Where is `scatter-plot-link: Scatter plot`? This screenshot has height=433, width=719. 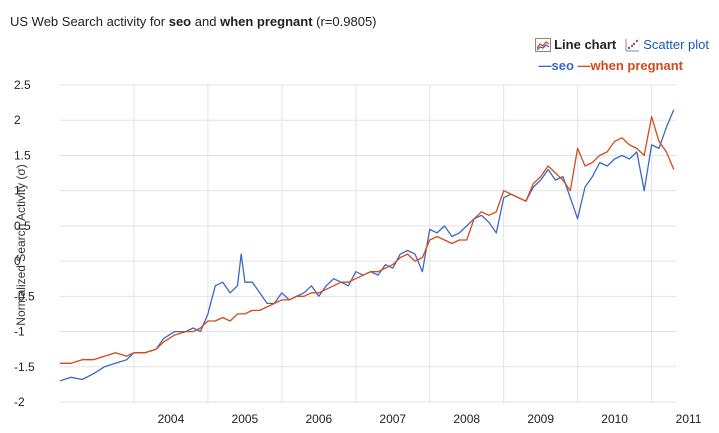
scatter-plot-link: Scatter plot is located at coordinates (666, 44).